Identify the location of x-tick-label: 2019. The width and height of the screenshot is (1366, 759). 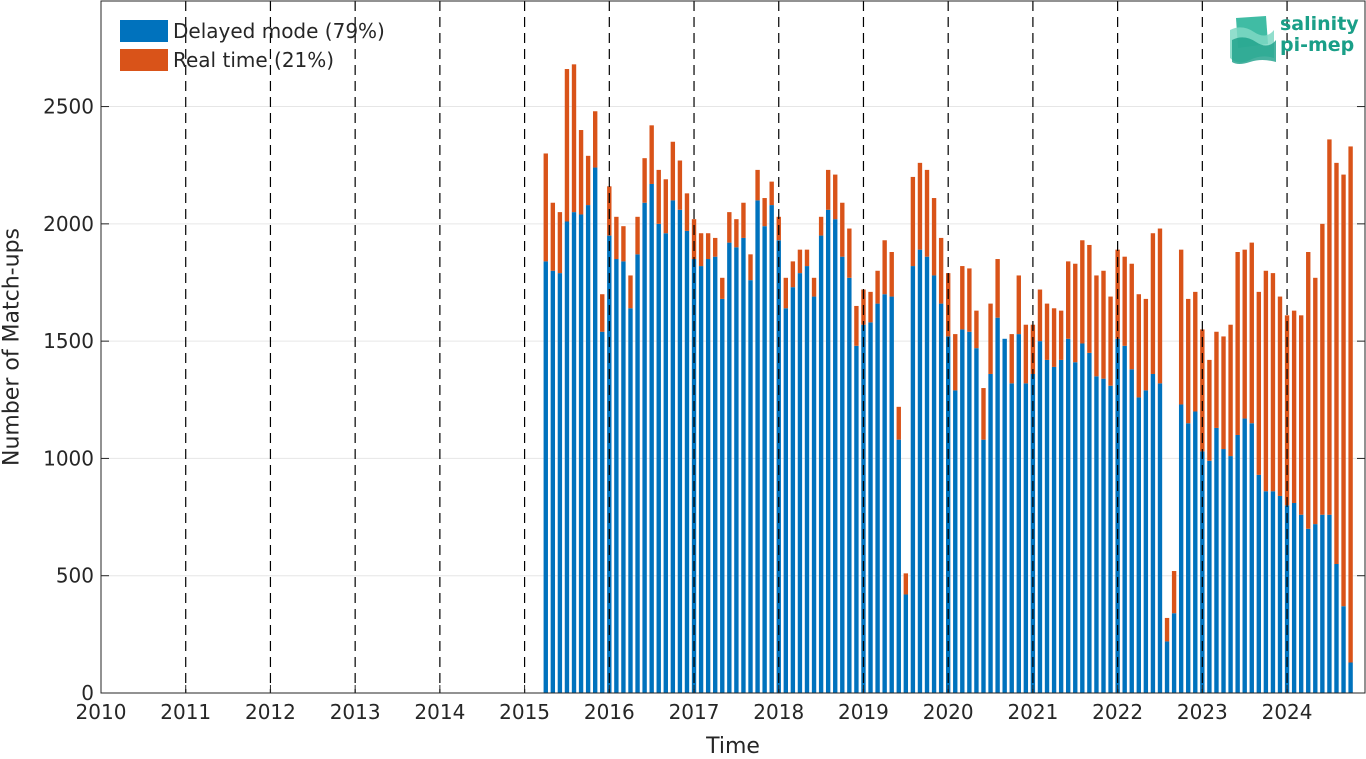
(863, 712).